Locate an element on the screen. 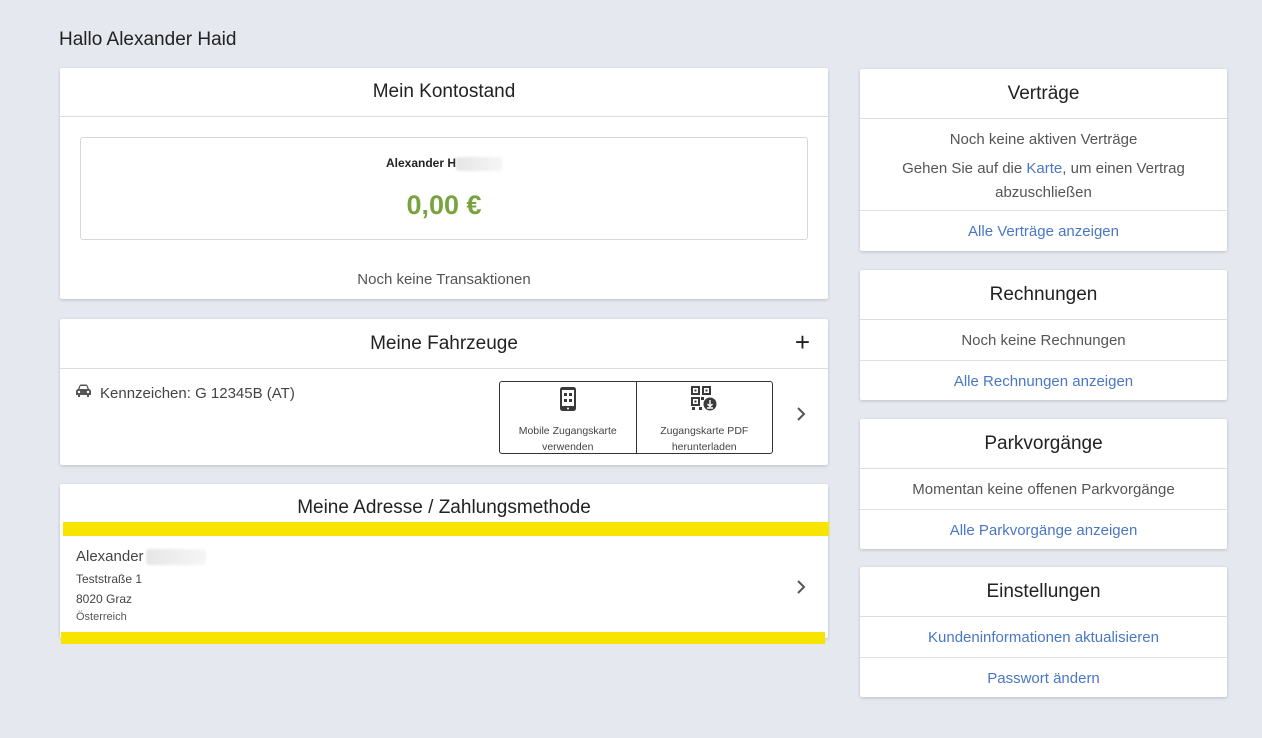 This screenshot has width=1262, height=738. all-contracts-row: Alle Verträge anzeigen is located at coordinates (1043, 230).